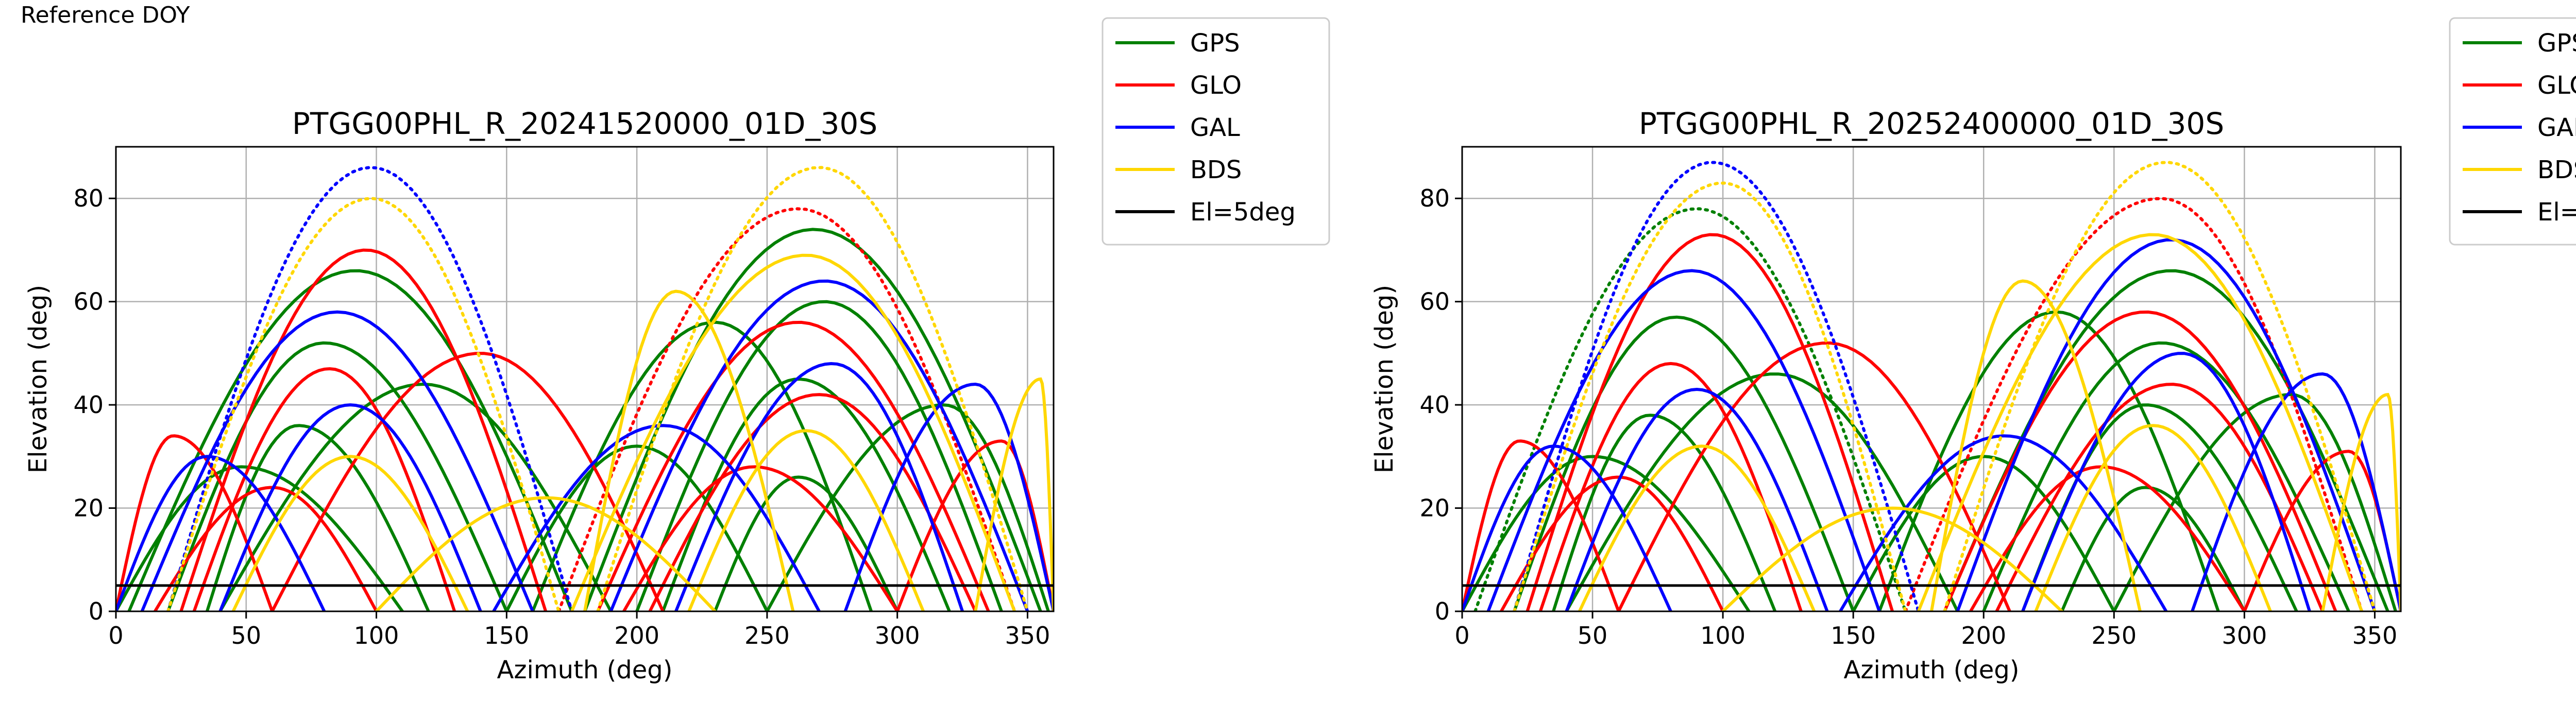 The width and height of the screenshot is (2576, 720). Describe the element at coordinates (2244, 635) in the screenshot. I see `x-tick-label: 300` at that location.